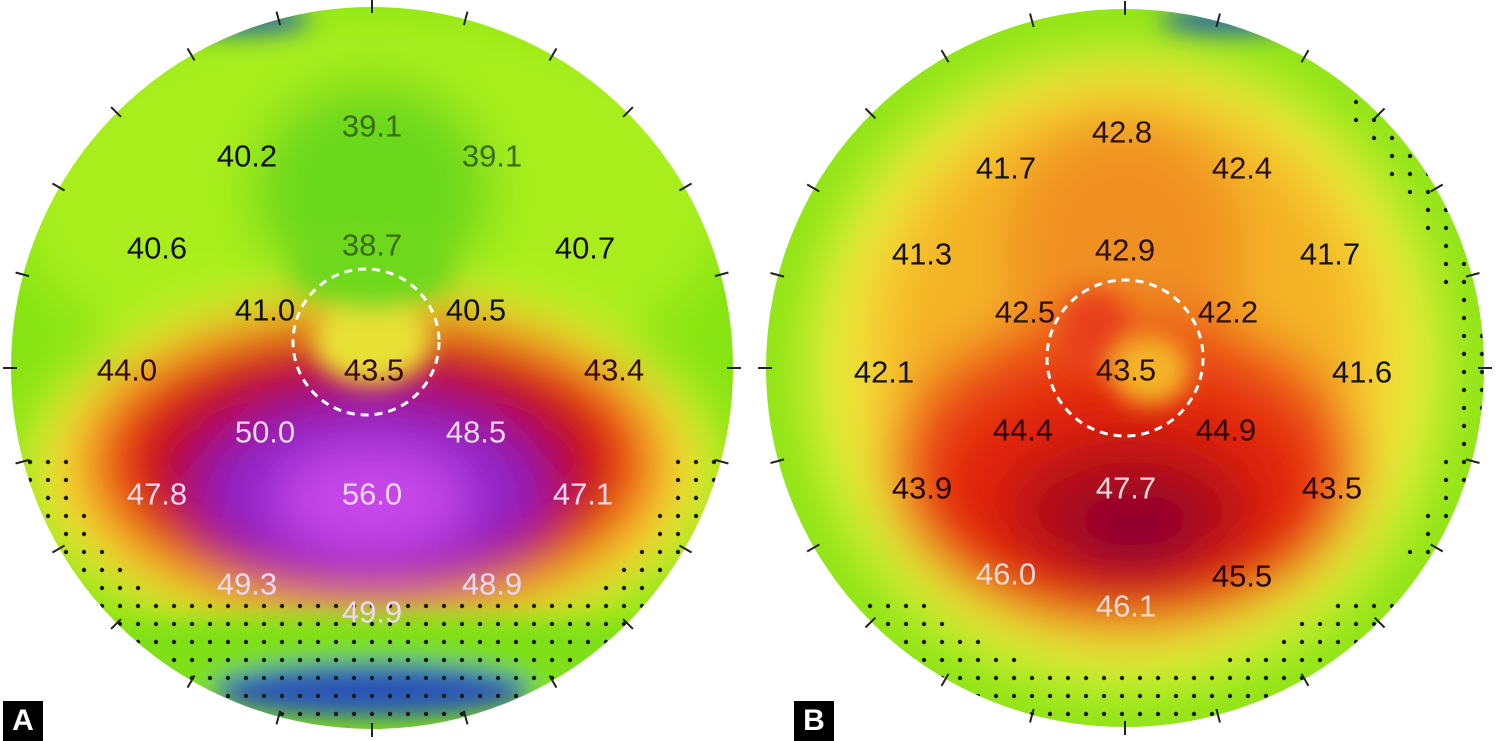  What do you see at coordinates (614, 370) in the screenshot?
I see `value-label: 43.4` at bounding box center [614, 370].